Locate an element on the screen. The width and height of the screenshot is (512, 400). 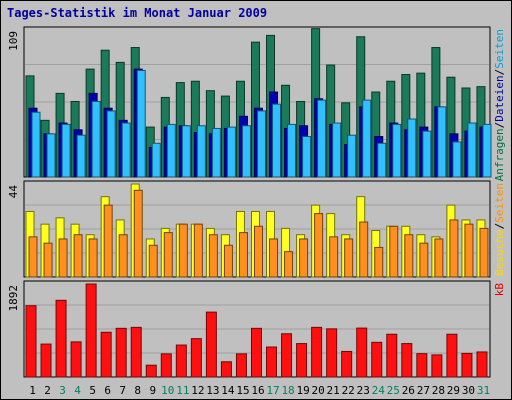
x-tick-label: 31 is located at coordinates (483, 390).